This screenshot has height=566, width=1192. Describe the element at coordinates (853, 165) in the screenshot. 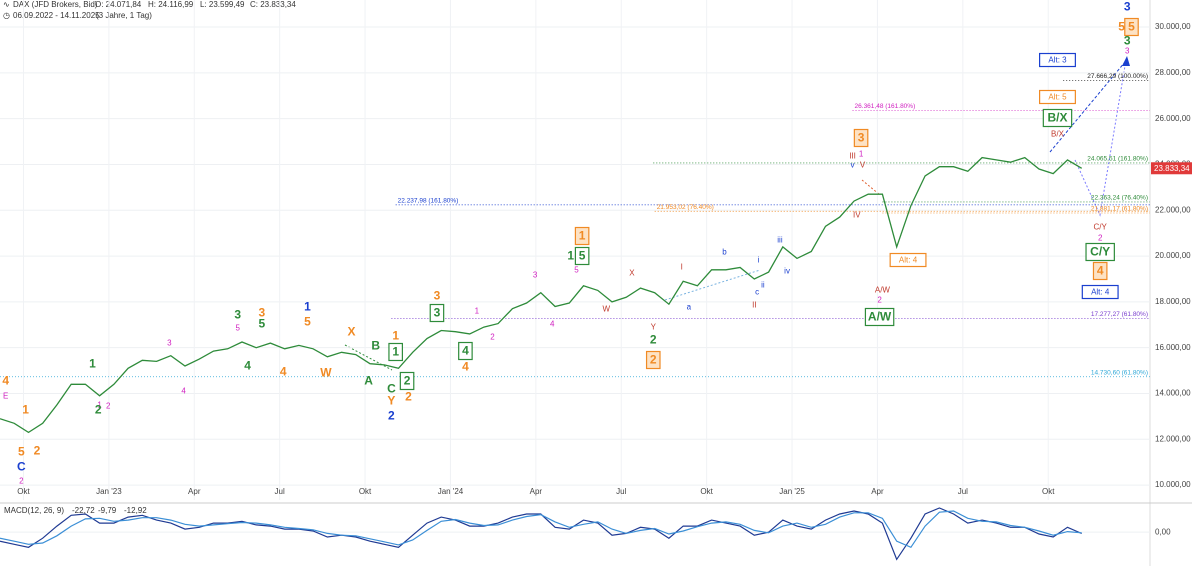

I see `wave-label: v` at that location.